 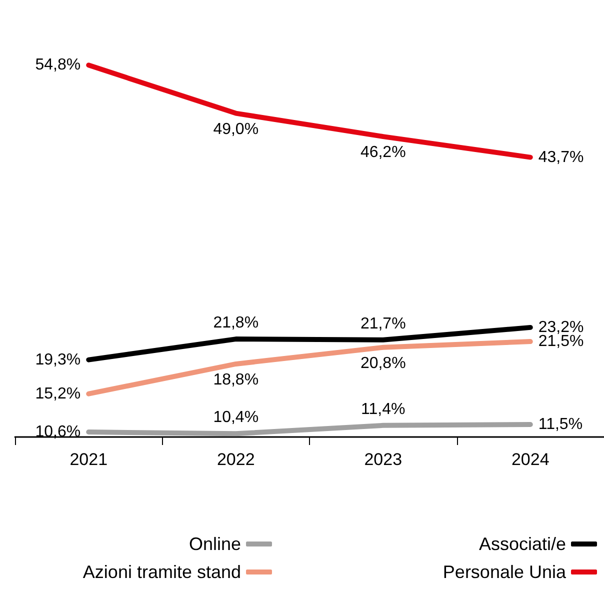 What do you see at coordinates (561, 157) in the screenshot?
I see `data-label: 43,7%` at bounding box center [561, 157].